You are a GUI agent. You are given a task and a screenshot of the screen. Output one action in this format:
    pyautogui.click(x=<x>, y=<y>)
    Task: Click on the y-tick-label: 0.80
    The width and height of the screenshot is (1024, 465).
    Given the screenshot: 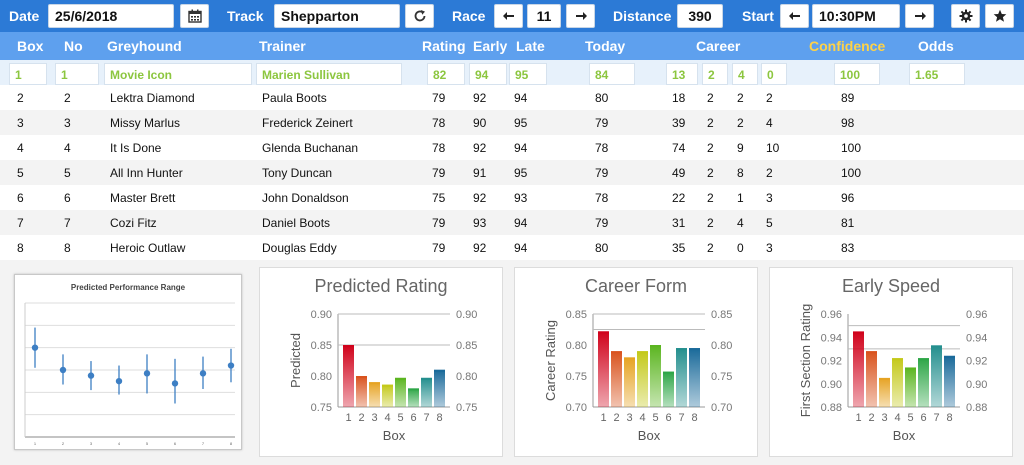 What is the action you would take?
    pyautogui.click(x=321, y=377)
    